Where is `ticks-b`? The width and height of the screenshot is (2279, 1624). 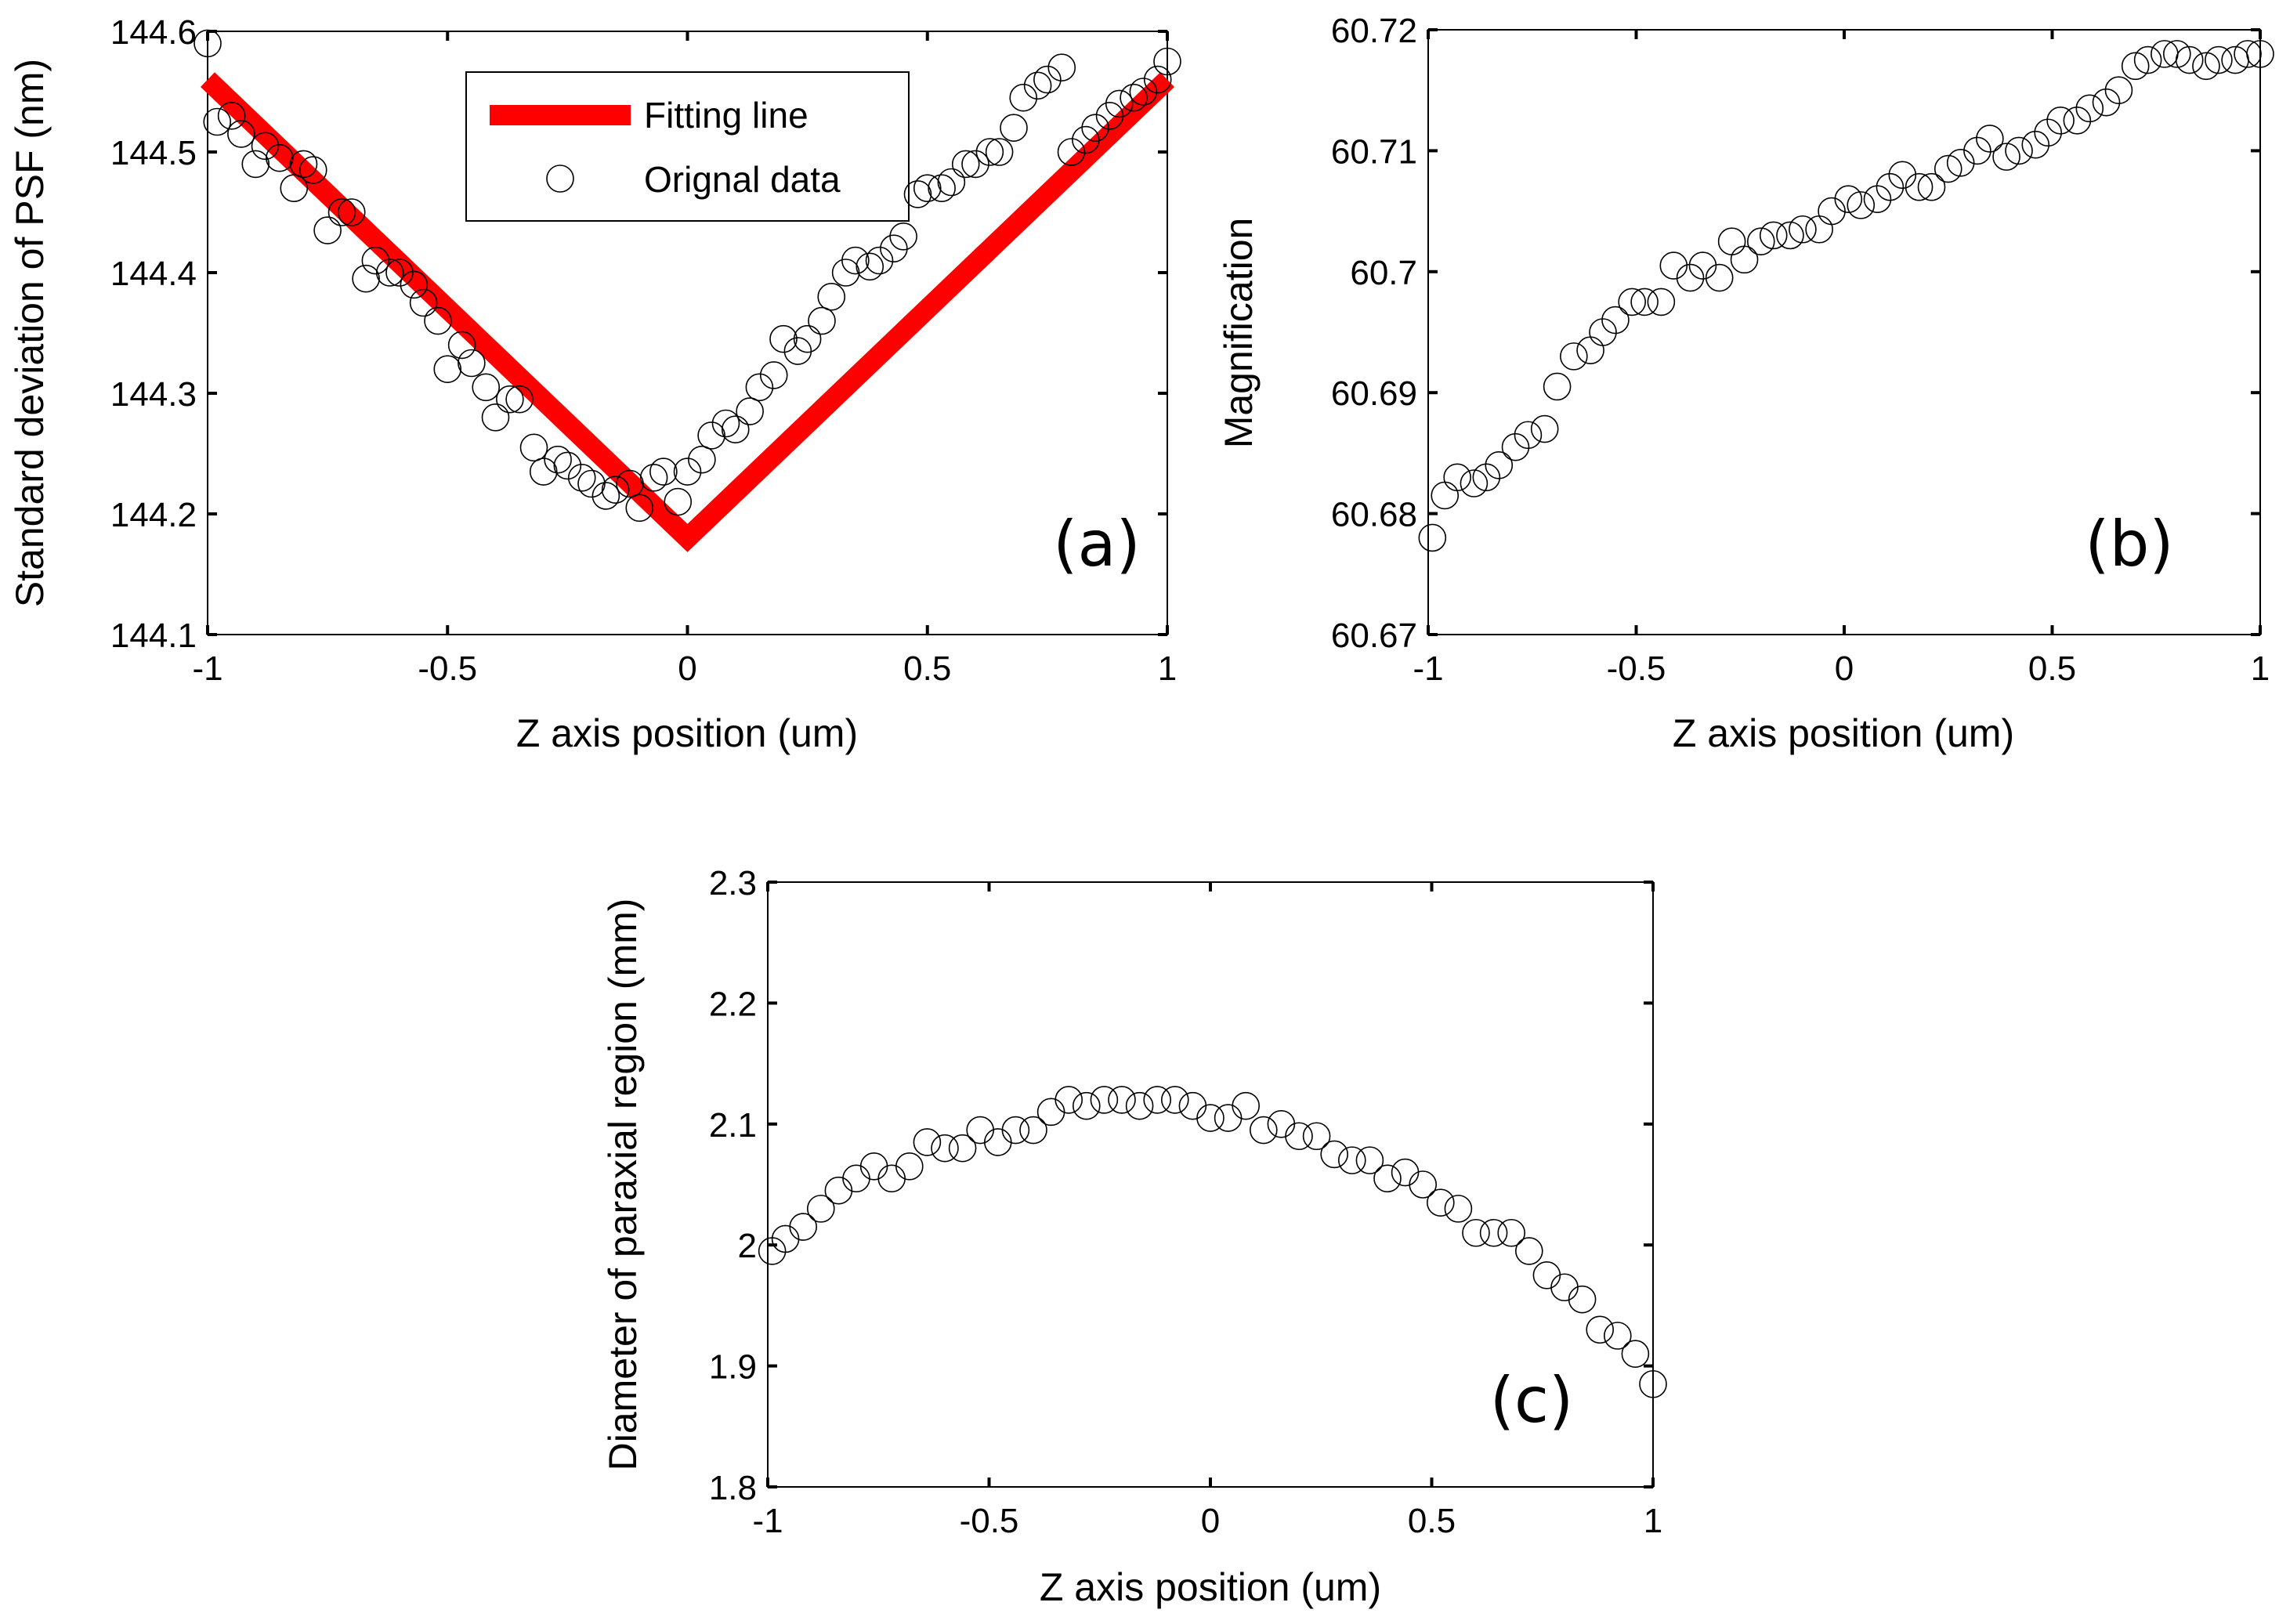 ticks-b is located at coordinates (1844, 332).